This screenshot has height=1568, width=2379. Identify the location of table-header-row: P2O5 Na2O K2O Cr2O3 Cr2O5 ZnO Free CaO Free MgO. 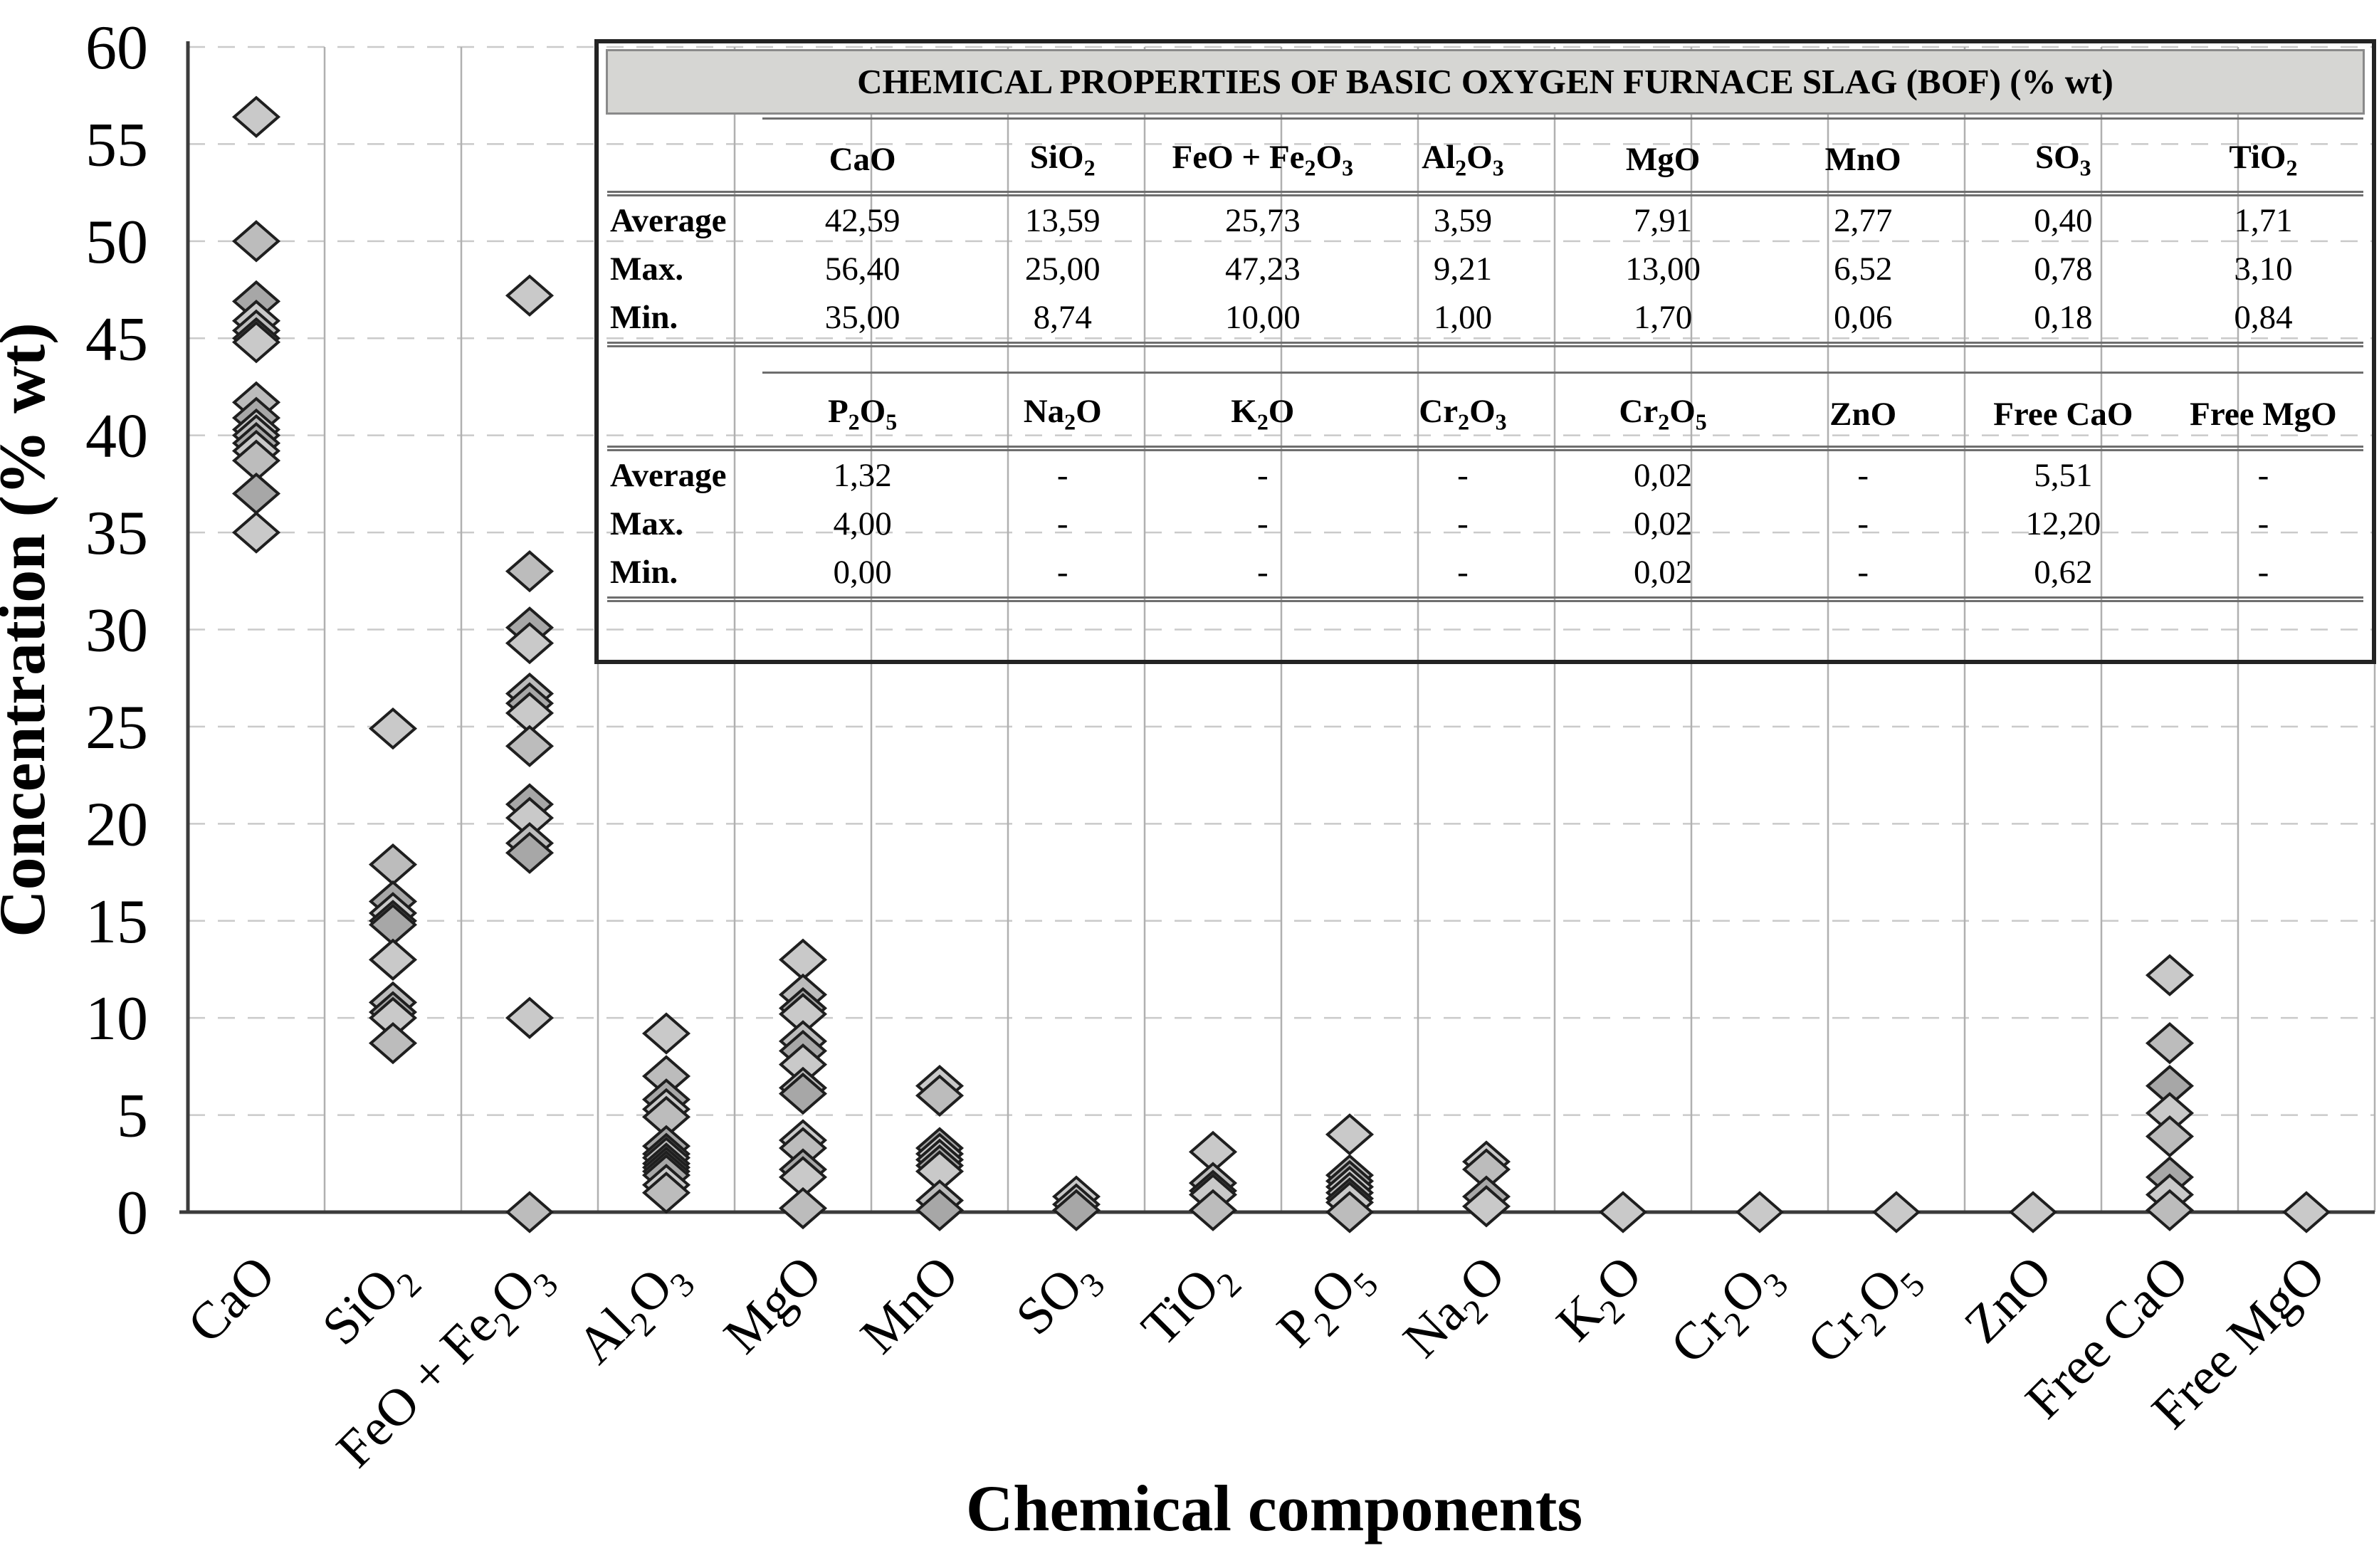
(1485, 412).